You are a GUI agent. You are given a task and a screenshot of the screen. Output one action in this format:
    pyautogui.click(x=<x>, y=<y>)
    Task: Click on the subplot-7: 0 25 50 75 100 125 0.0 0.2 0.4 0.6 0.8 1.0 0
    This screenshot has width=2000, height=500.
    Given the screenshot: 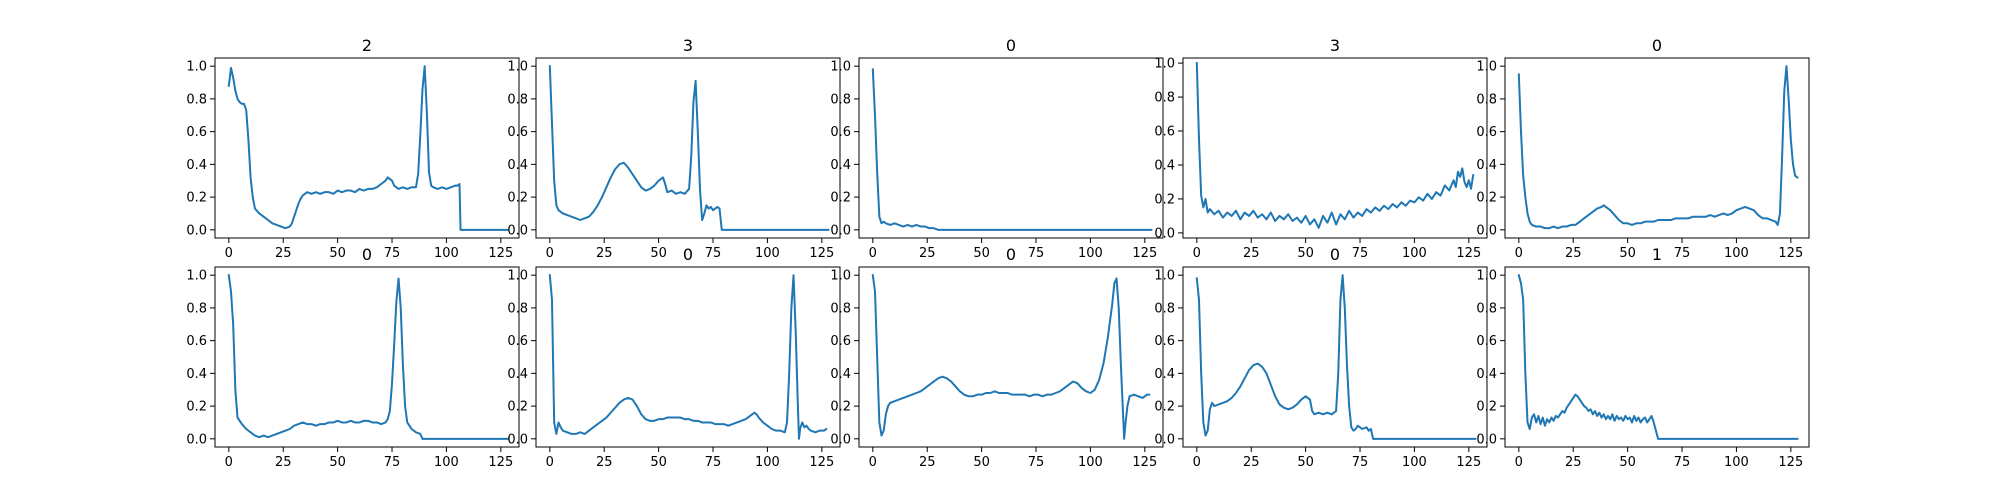 What is the action you would take?
    pyautogui.click(x=674, y=357)
    